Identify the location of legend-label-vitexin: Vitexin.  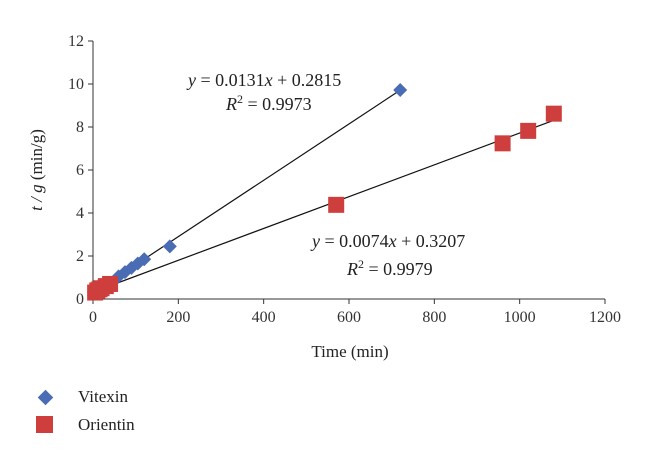
(103, 396).